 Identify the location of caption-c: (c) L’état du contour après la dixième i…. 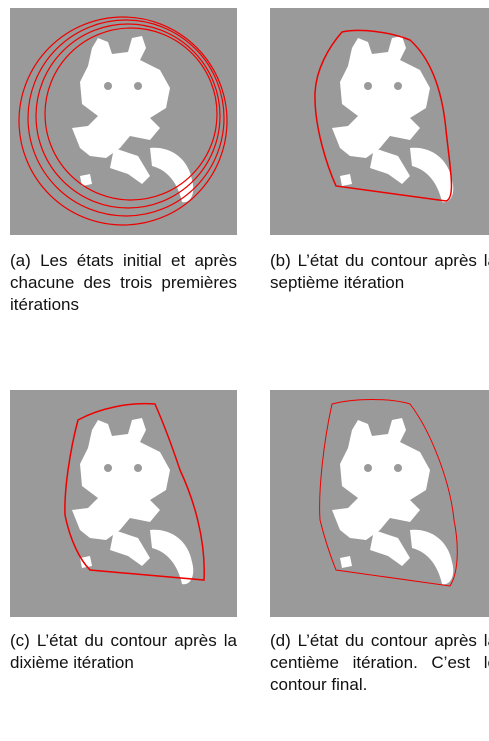
(123, 651).